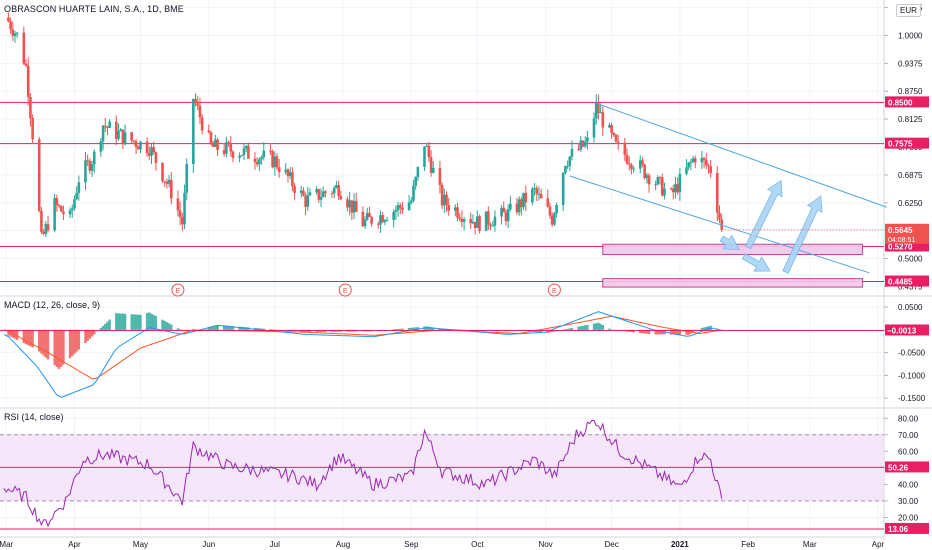 The image size is (932, 550). What do you see at coordinates (912, 353) in the screenshot?
I see `macd-tick-label: -0.0500` at bounding box center [912, 353].